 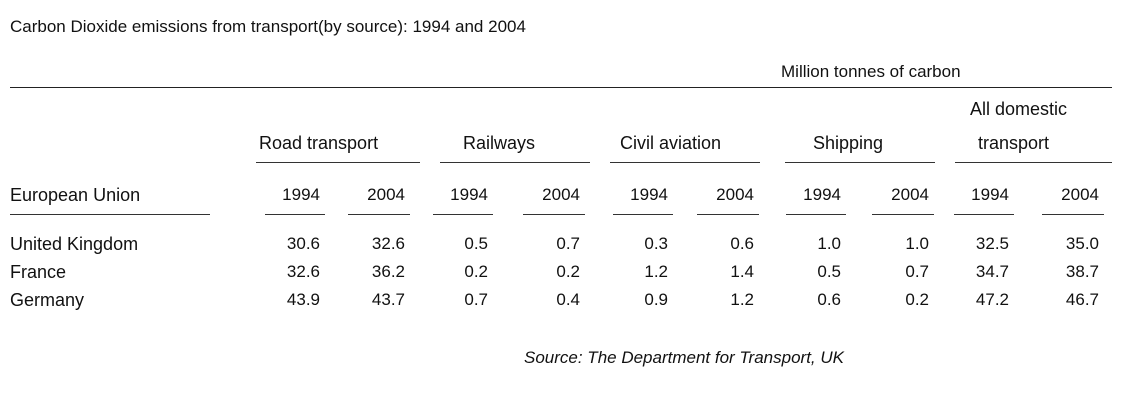 I want to click on units-label: Million tonnes of carbon, so click(x=871, y=71).